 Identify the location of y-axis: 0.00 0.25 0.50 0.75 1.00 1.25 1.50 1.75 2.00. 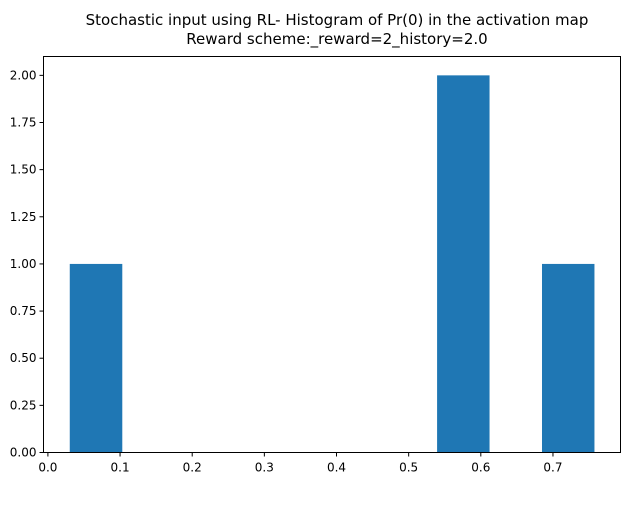
(27, 264).